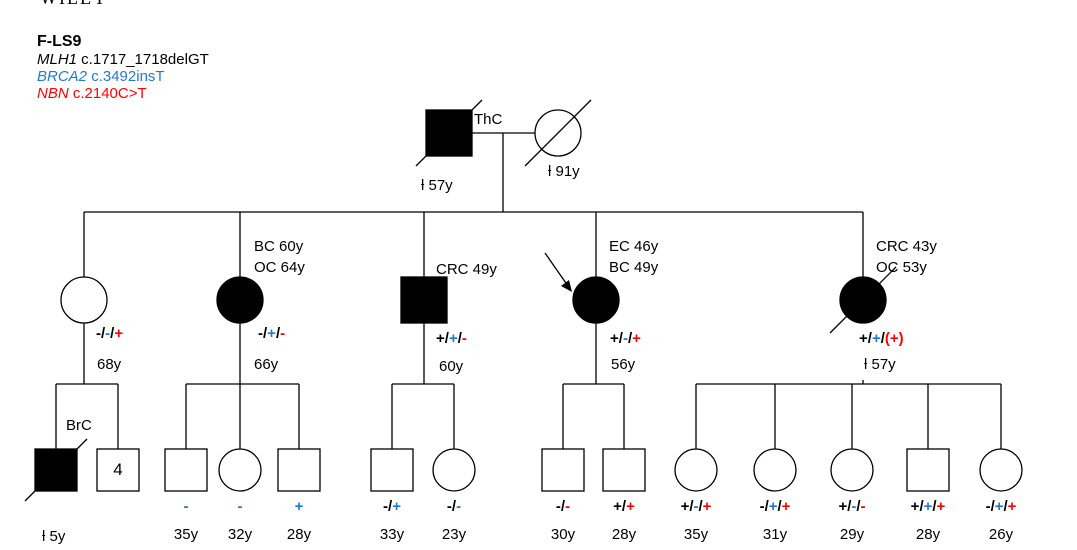 This screenshot has height=550, width=1077. I want to click on sibling-count: 4, so click(118, 469).